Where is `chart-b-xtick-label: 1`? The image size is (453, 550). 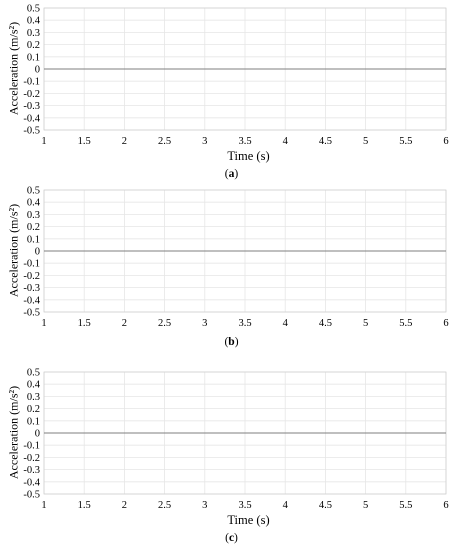 chart-b-xtick-label: 1 is located at coordinates (43, 323).